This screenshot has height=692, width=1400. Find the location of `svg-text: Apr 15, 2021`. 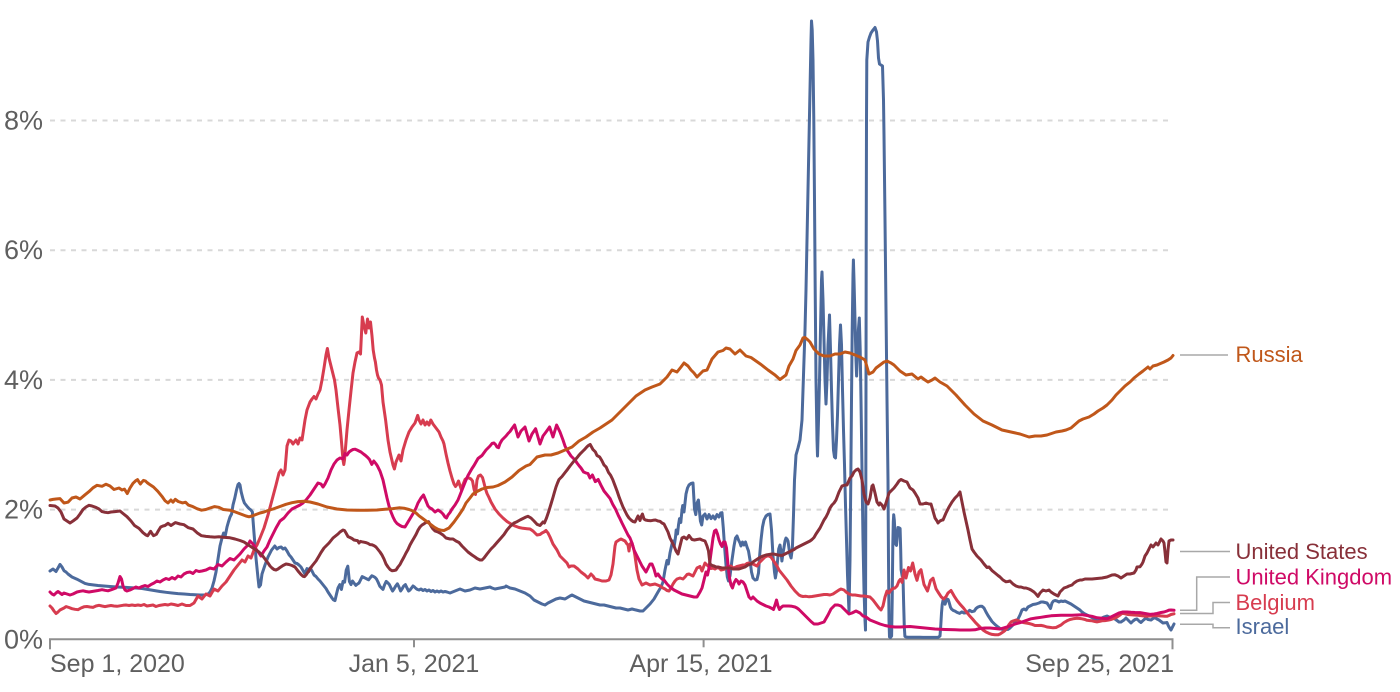

svg-text: Apr 15, 2021 is located at coordinates (700, 664).